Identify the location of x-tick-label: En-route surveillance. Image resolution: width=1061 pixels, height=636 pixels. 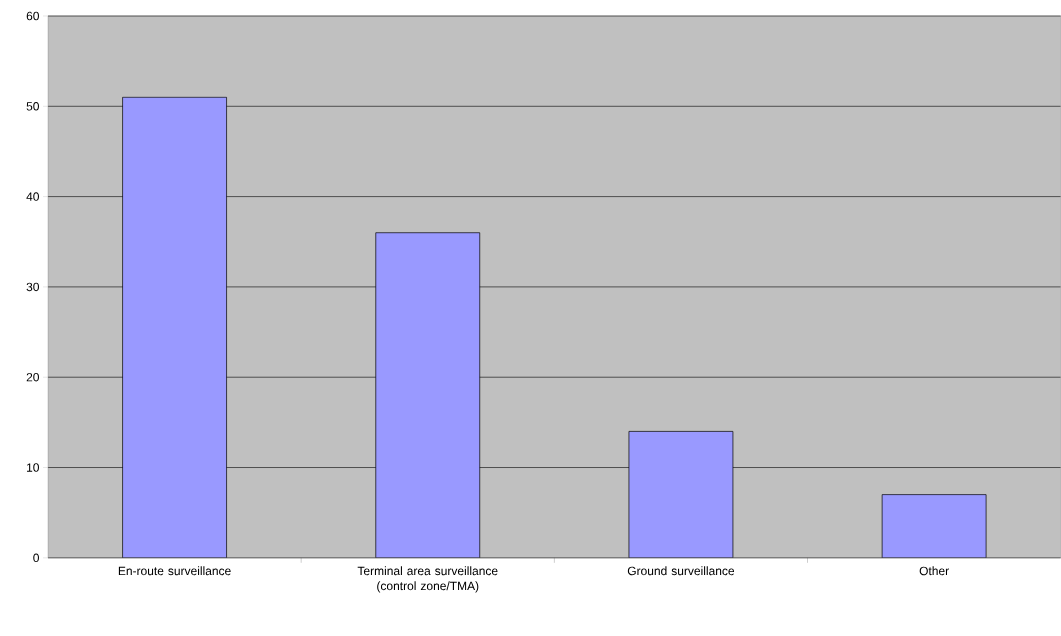
(174, 571).